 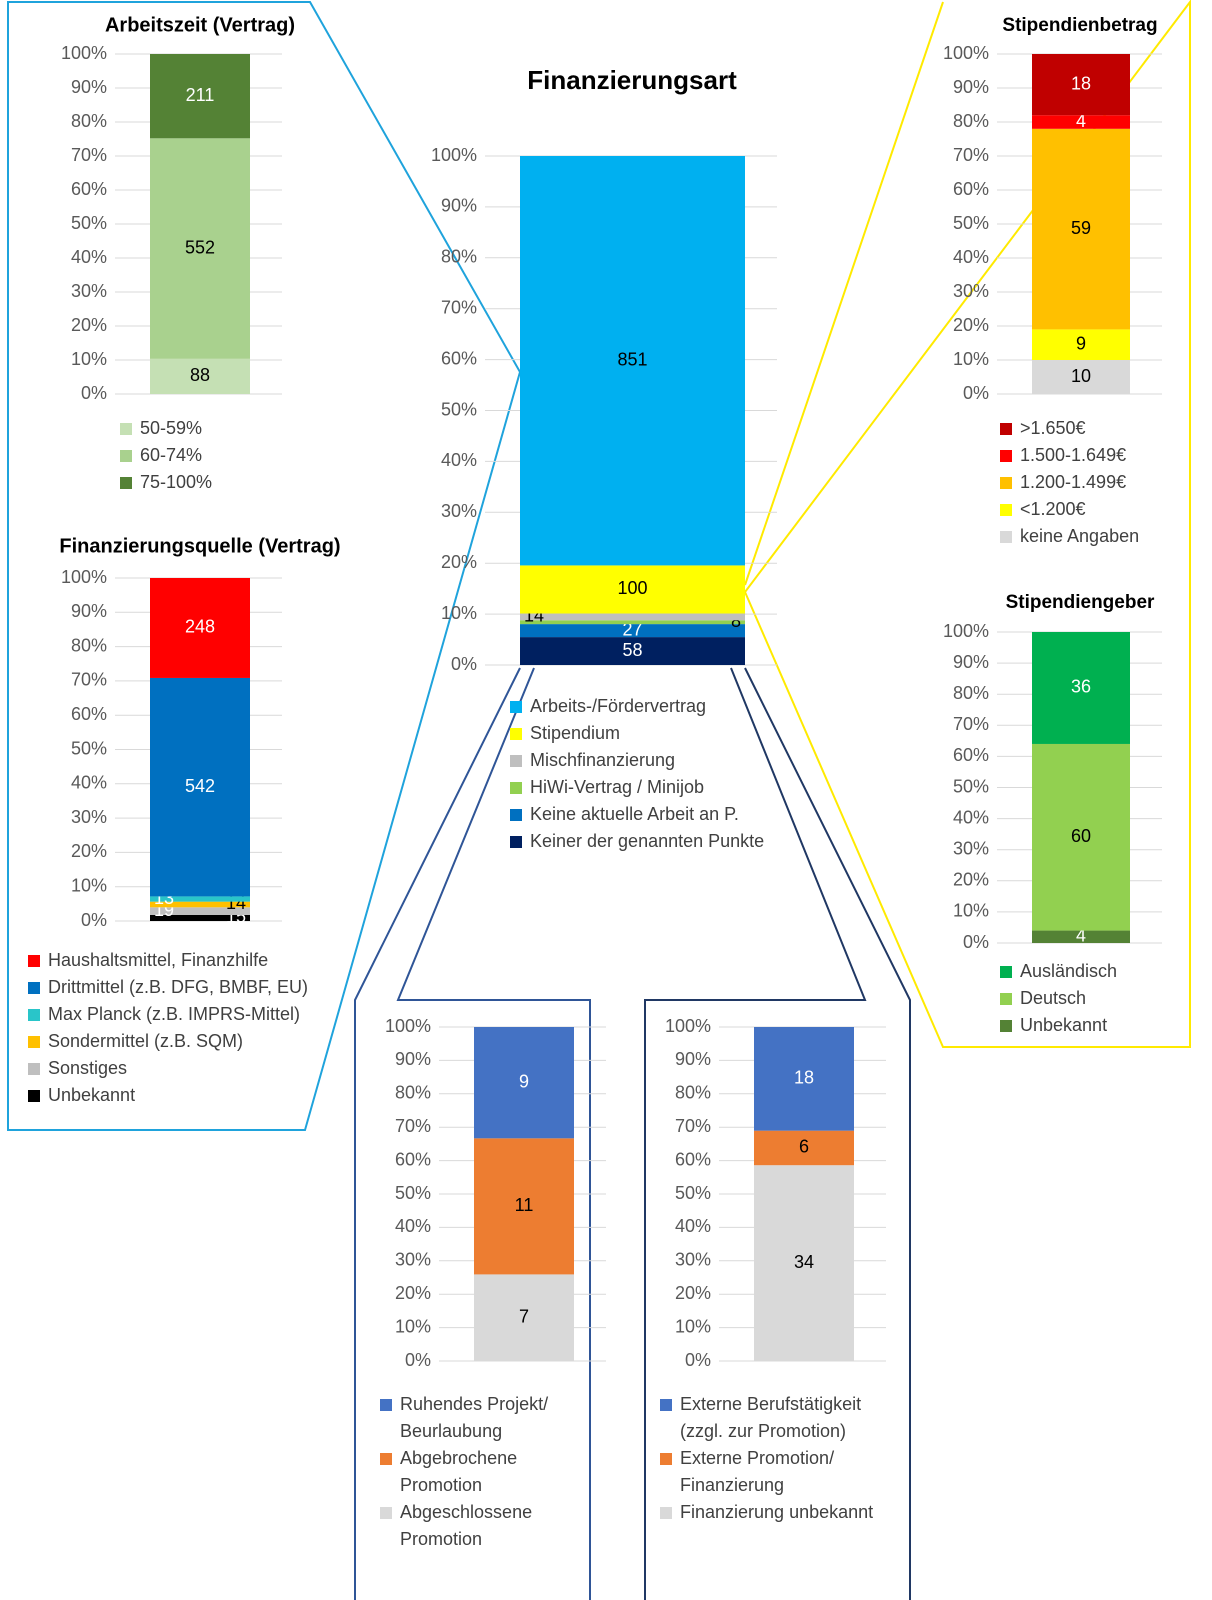 I want to click on data-label: 27, so click(x=632, y=629).